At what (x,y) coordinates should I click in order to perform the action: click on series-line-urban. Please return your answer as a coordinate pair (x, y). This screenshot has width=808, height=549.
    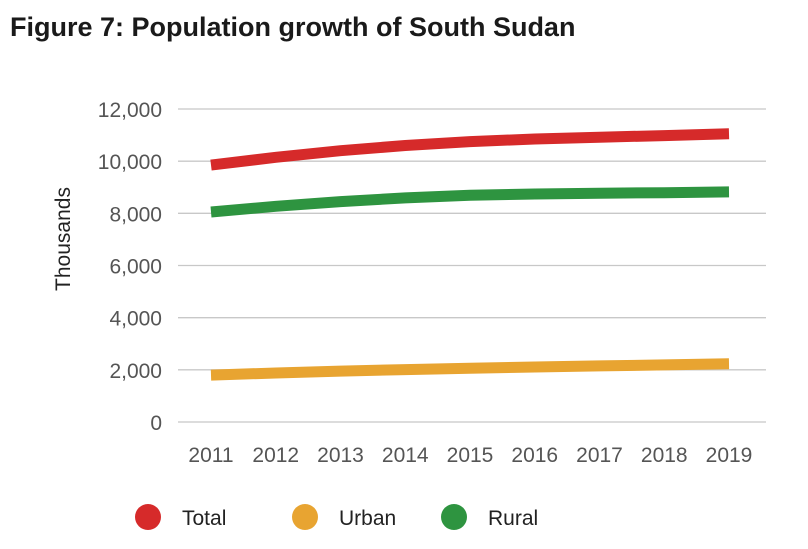
    Looking at the image, I should click on (470, 369).